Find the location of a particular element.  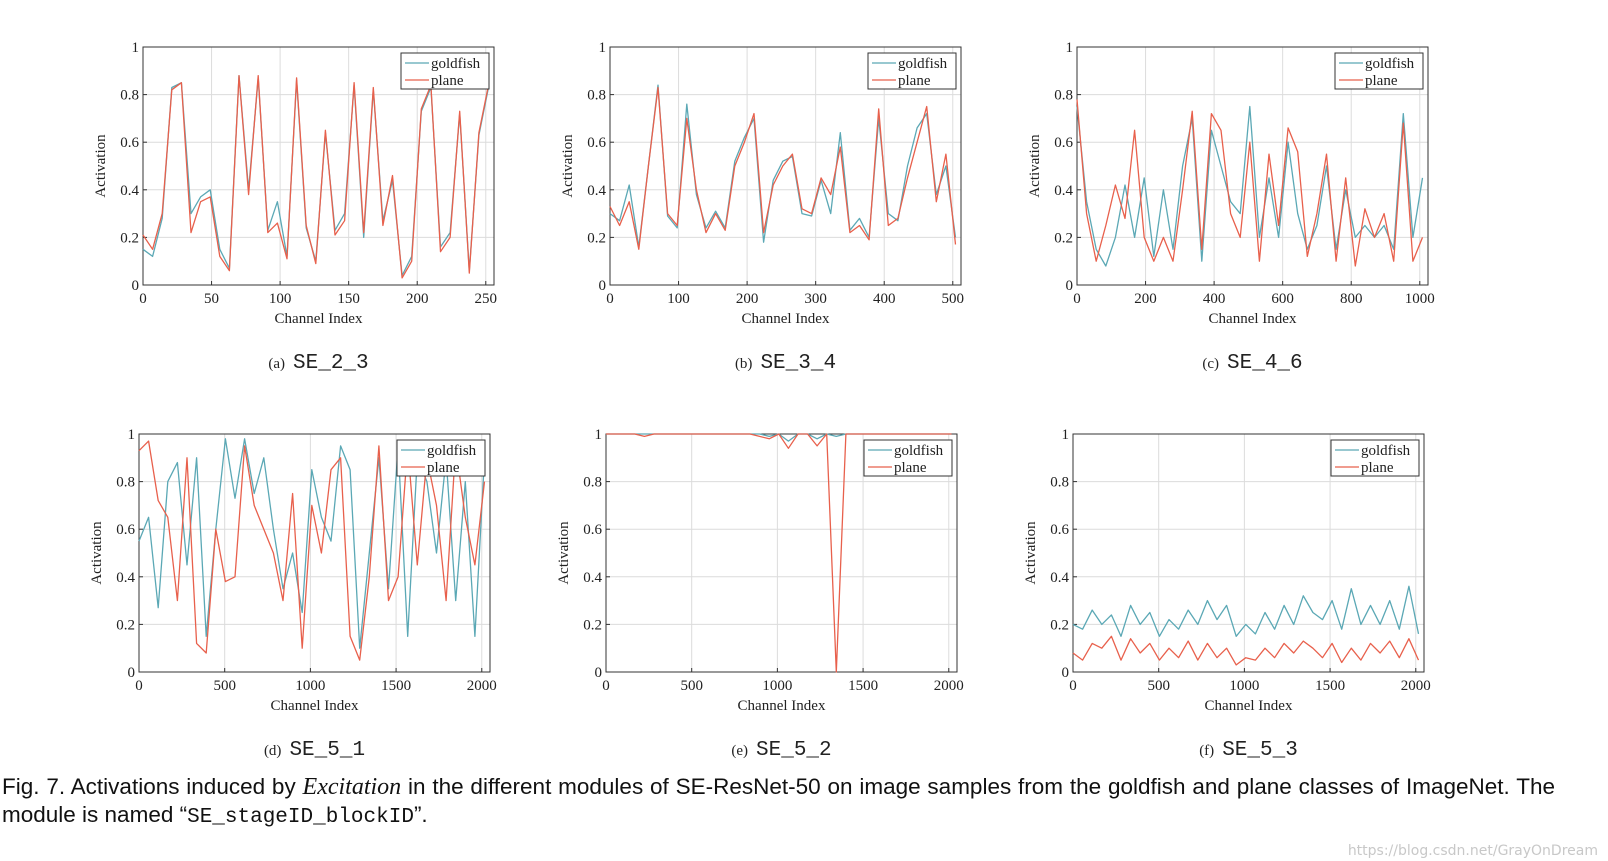

subfigure-caption: (b) SE_3_4 is located at coordinates (785, 363).